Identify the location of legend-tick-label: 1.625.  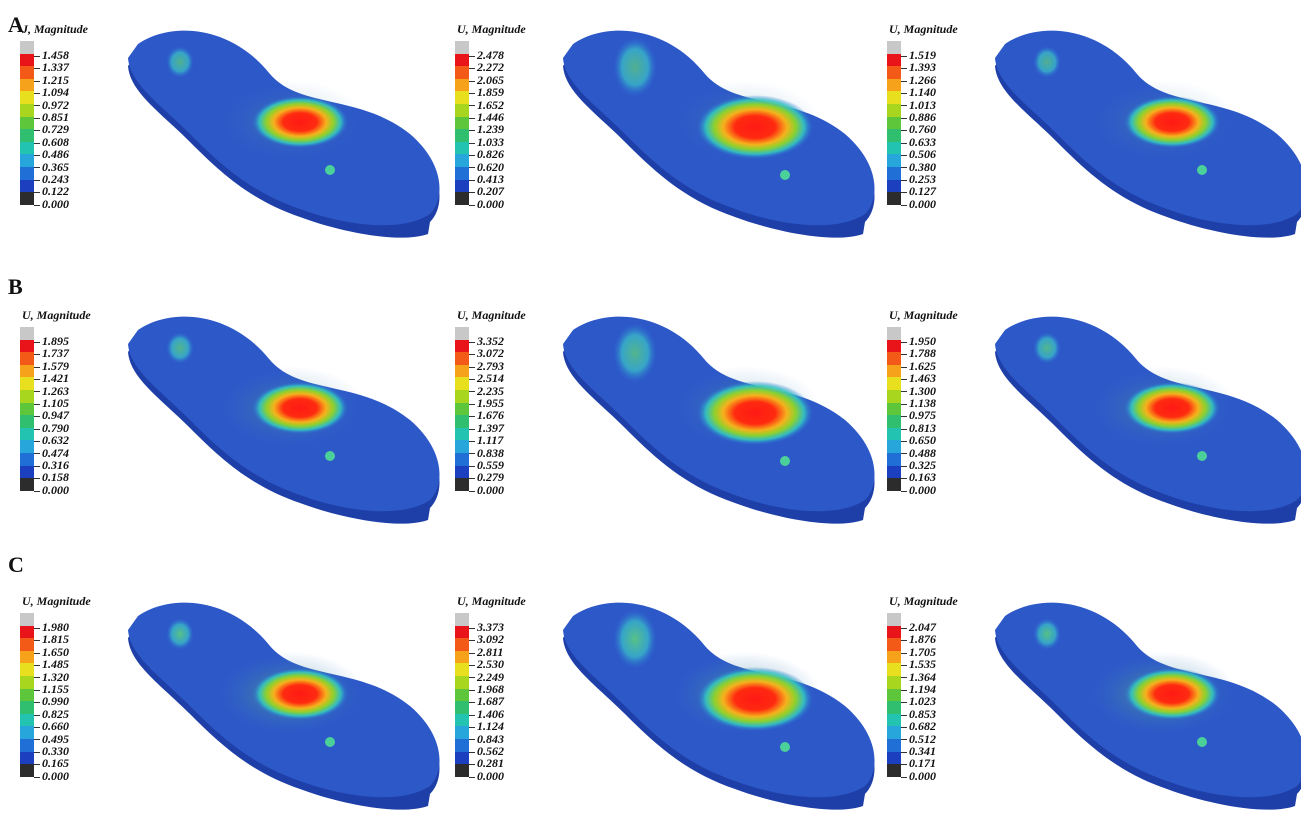
(918, 366).